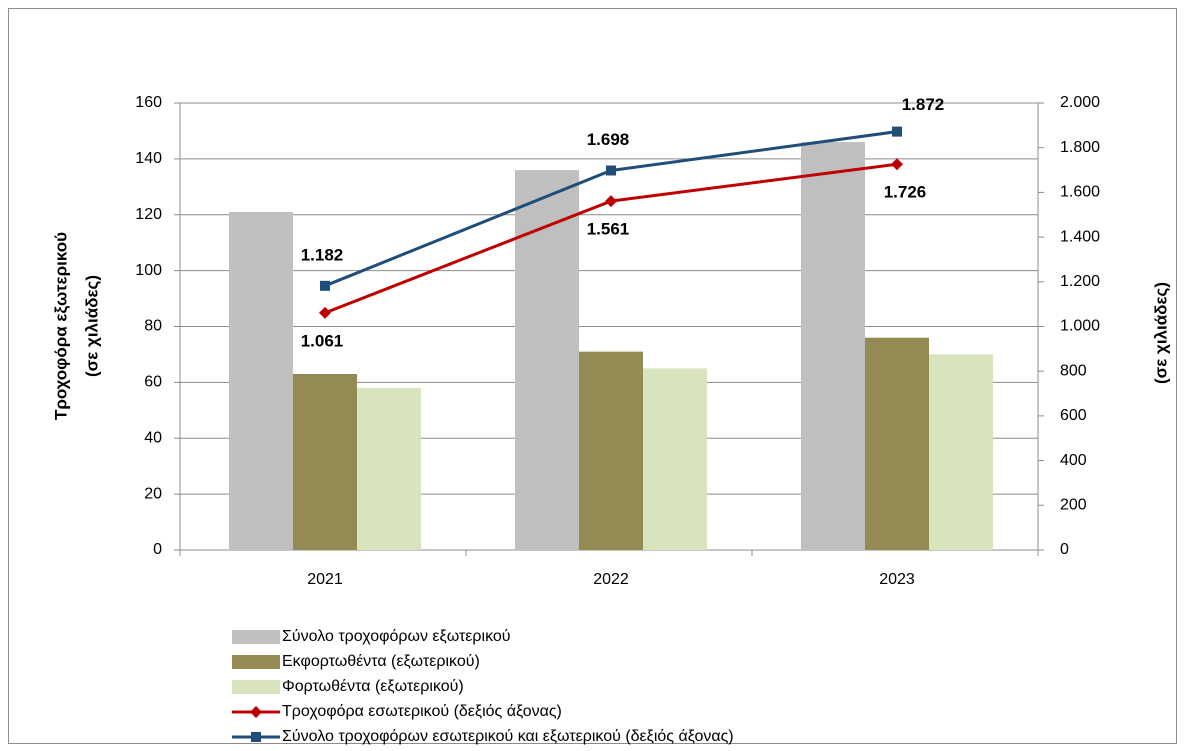  I want to click on y2-axis-title: (σε χιλιάδες), so click(1160, 333).